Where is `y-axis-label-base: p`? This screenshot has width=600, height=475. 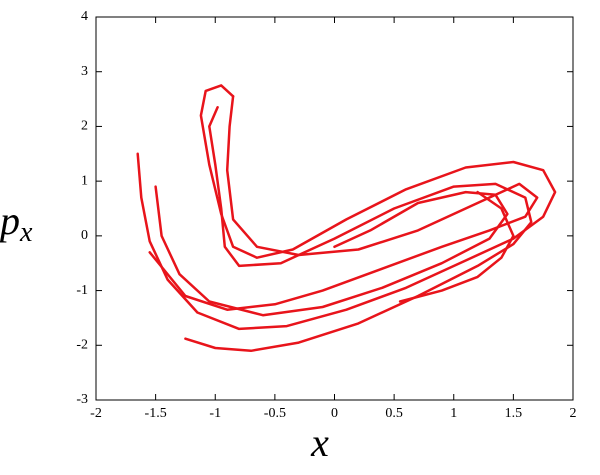 y-axis-label-base: p is located at coordinates (10, 220).